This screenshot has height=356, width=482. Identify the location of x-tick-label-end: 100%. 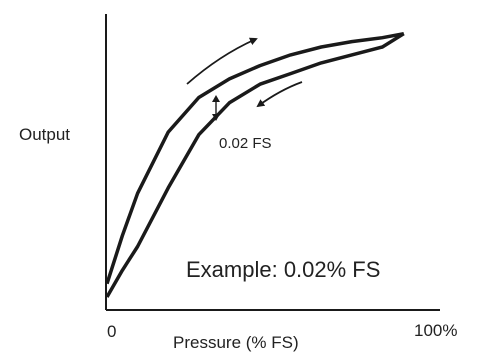
(435, 330).